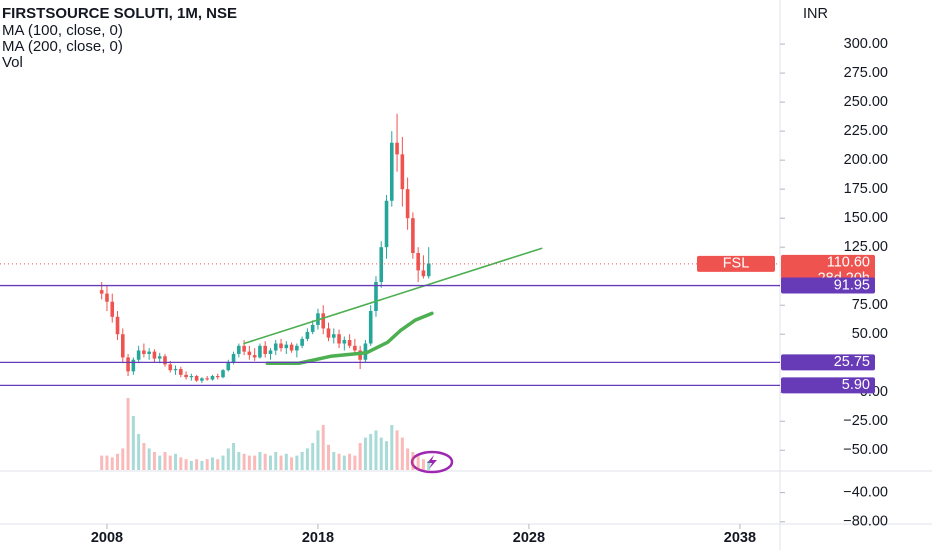 The width and height of the screenshot is (932, 550). Describe the element at coordinates (852, 285) in the screenshot. I see `level-label: 91.95` at that location.